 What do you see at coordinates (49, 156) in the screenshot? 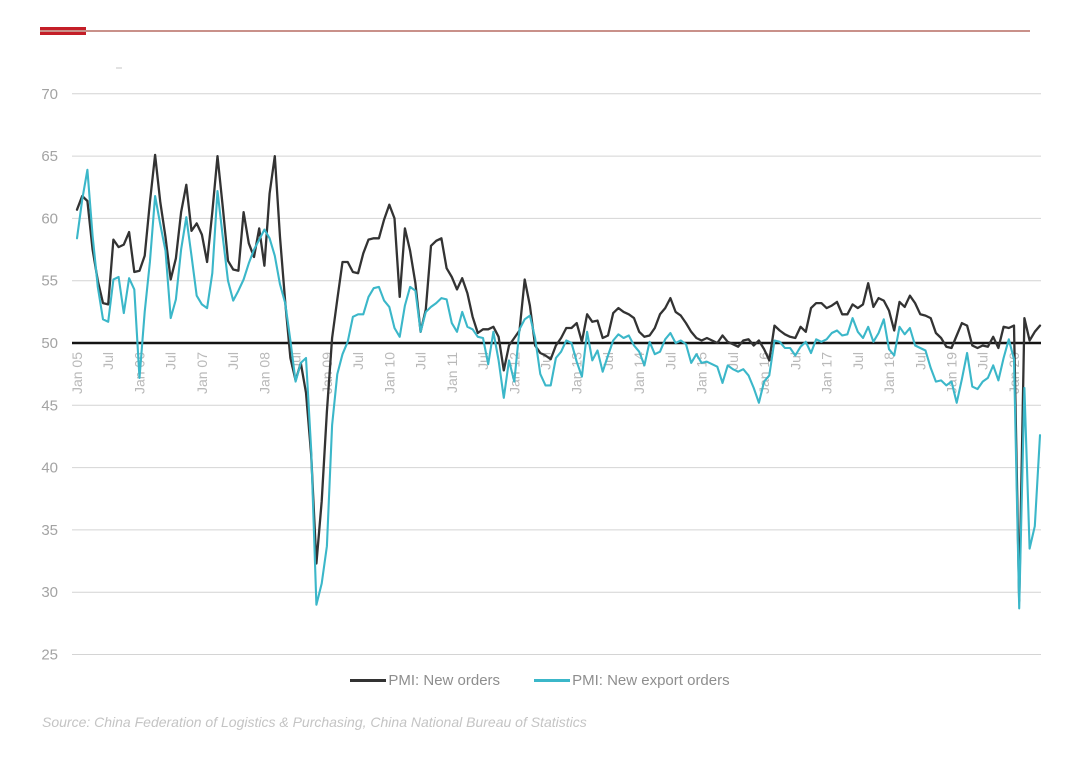
I see `svg-text: 65` at bounding box center [49, 156].